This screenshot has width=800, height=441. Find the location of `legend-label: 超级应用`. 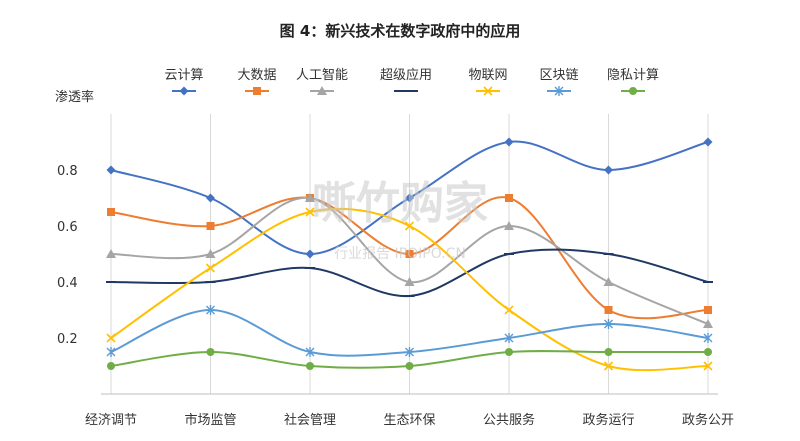

legend-label: 超级应用 is located at coordinates (406, 75).